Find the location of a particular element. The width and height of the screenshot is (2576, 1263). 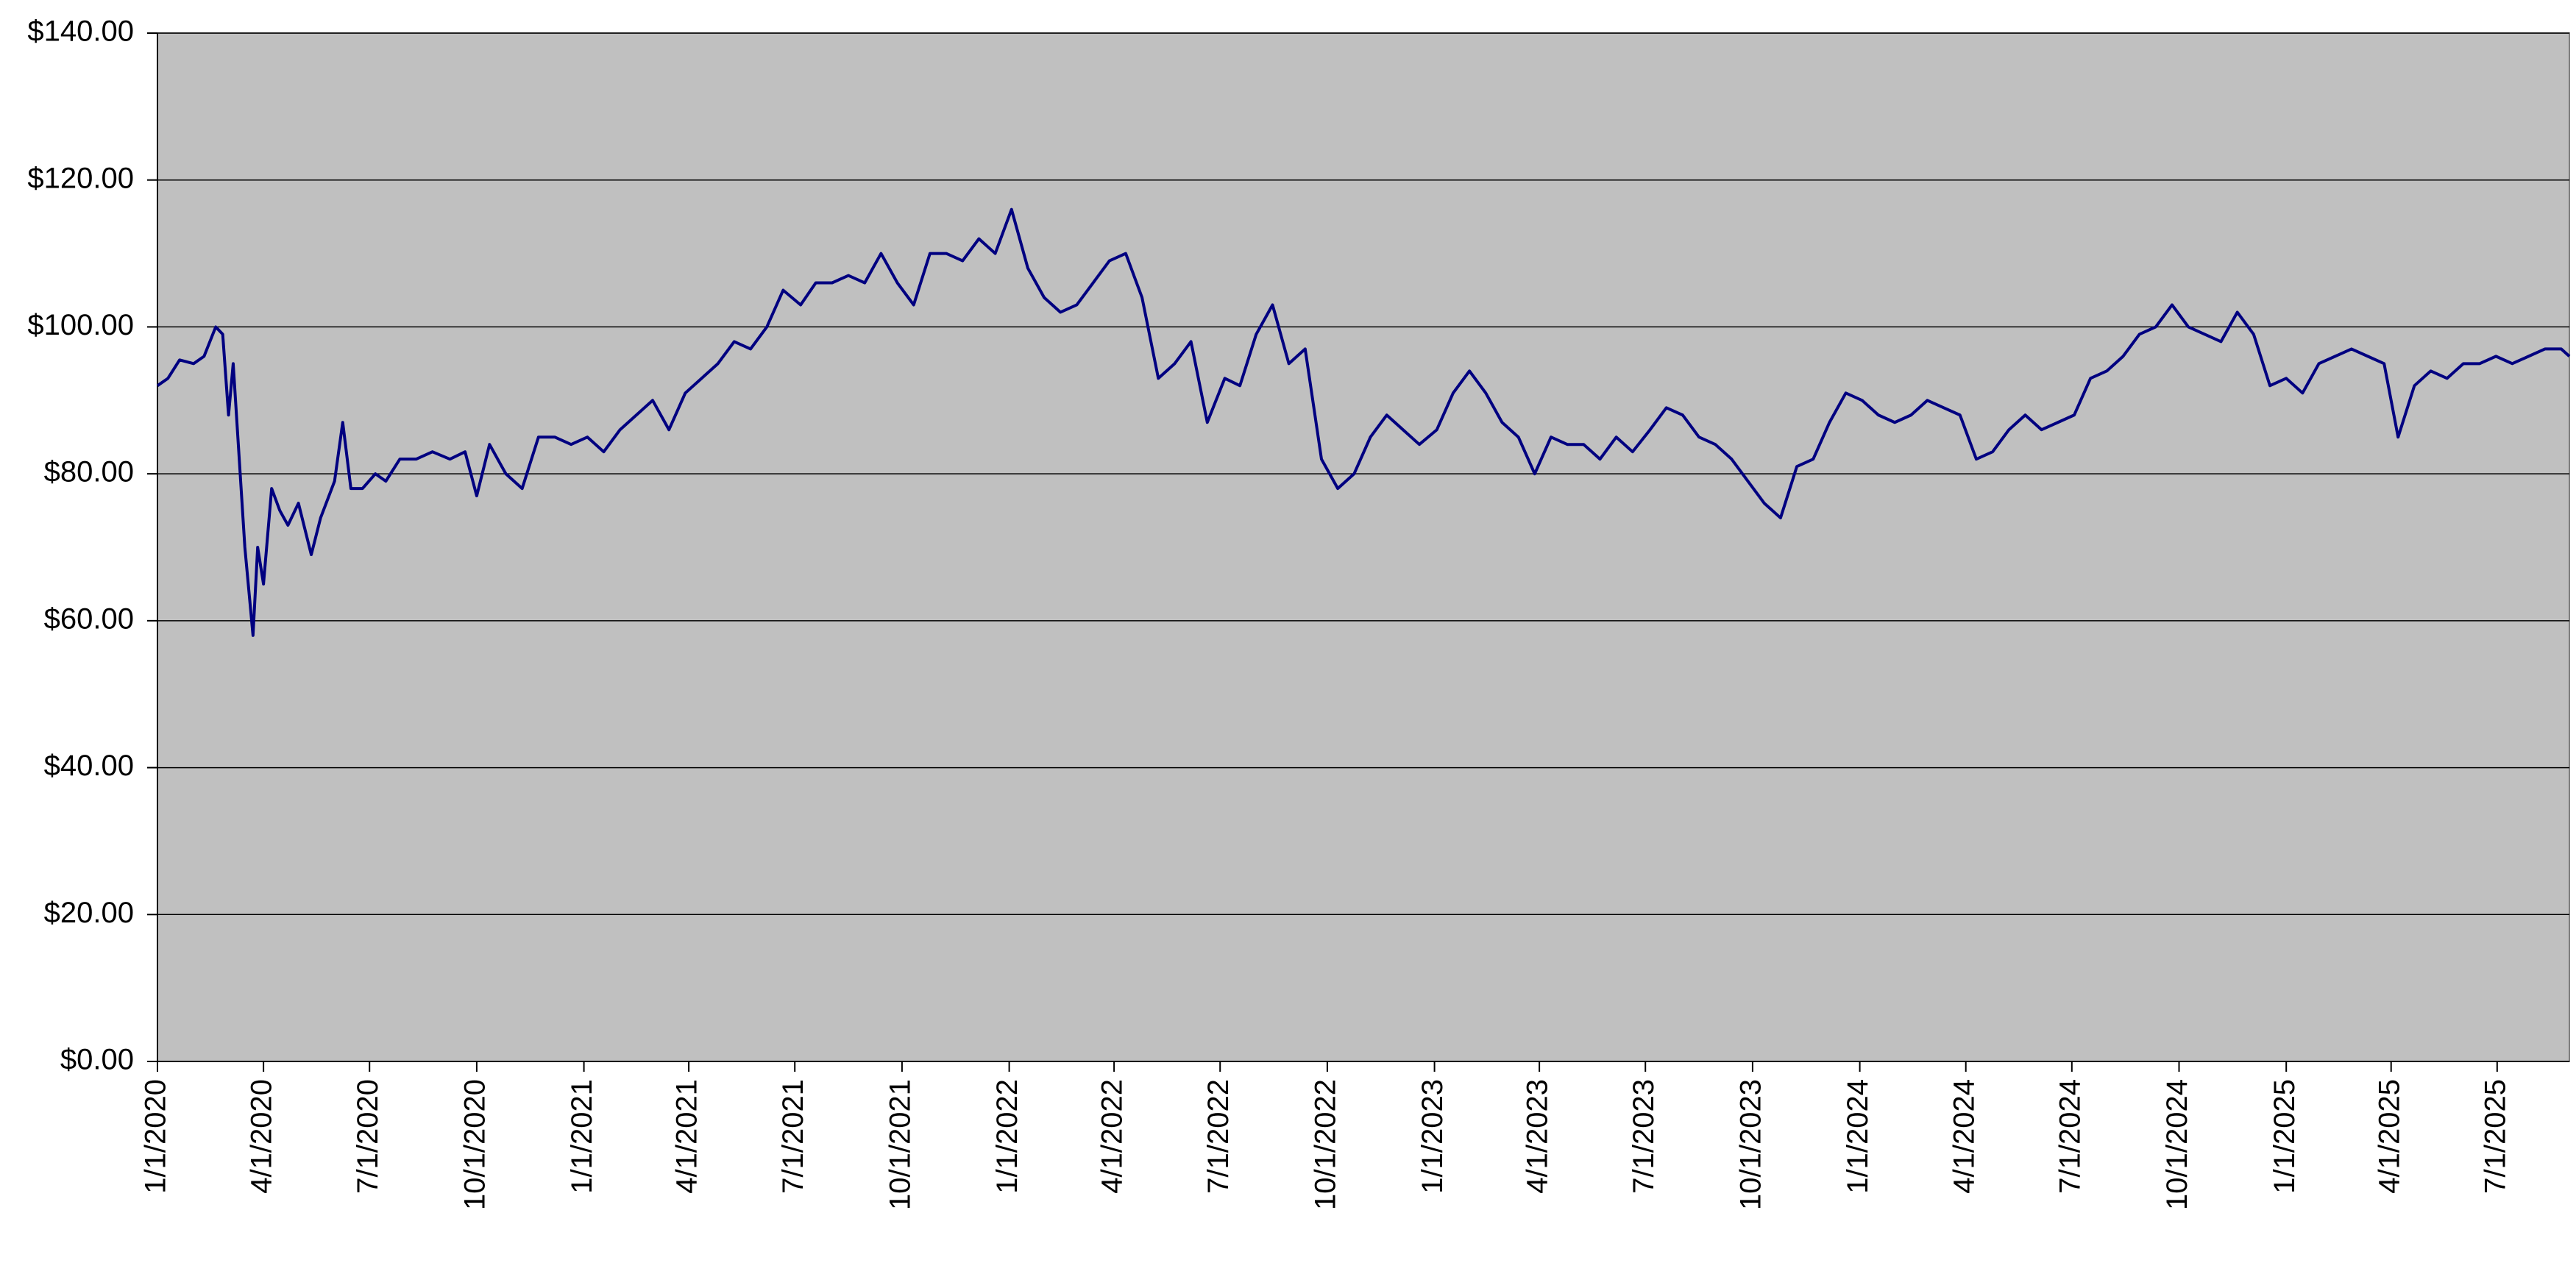

x-tick-label: 1/1/2024 is located at coordinates (1858, 1136).